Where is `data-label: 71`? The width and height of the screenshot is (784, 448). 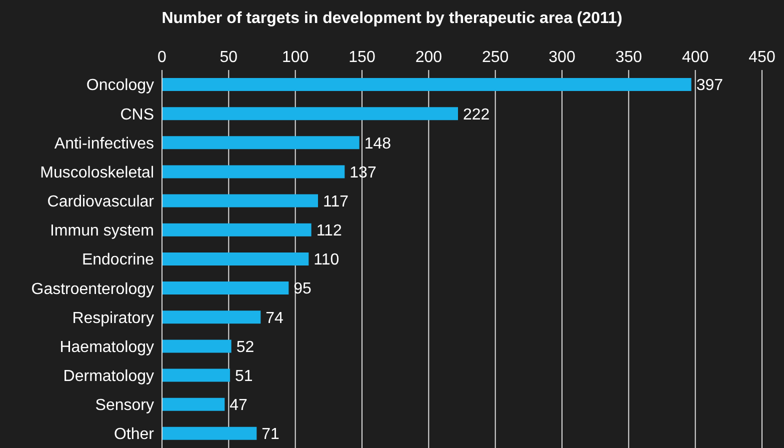
data-label: 71 is located at coordinates (271, 435).